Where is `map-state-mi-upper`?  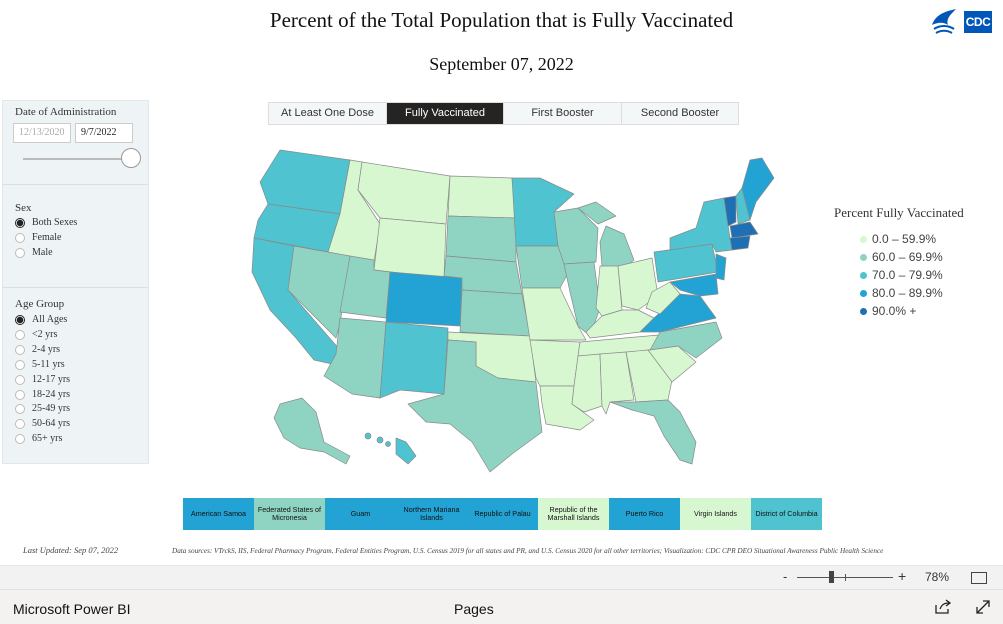
map-state-mi-upper is located at coordinates (597, 213).